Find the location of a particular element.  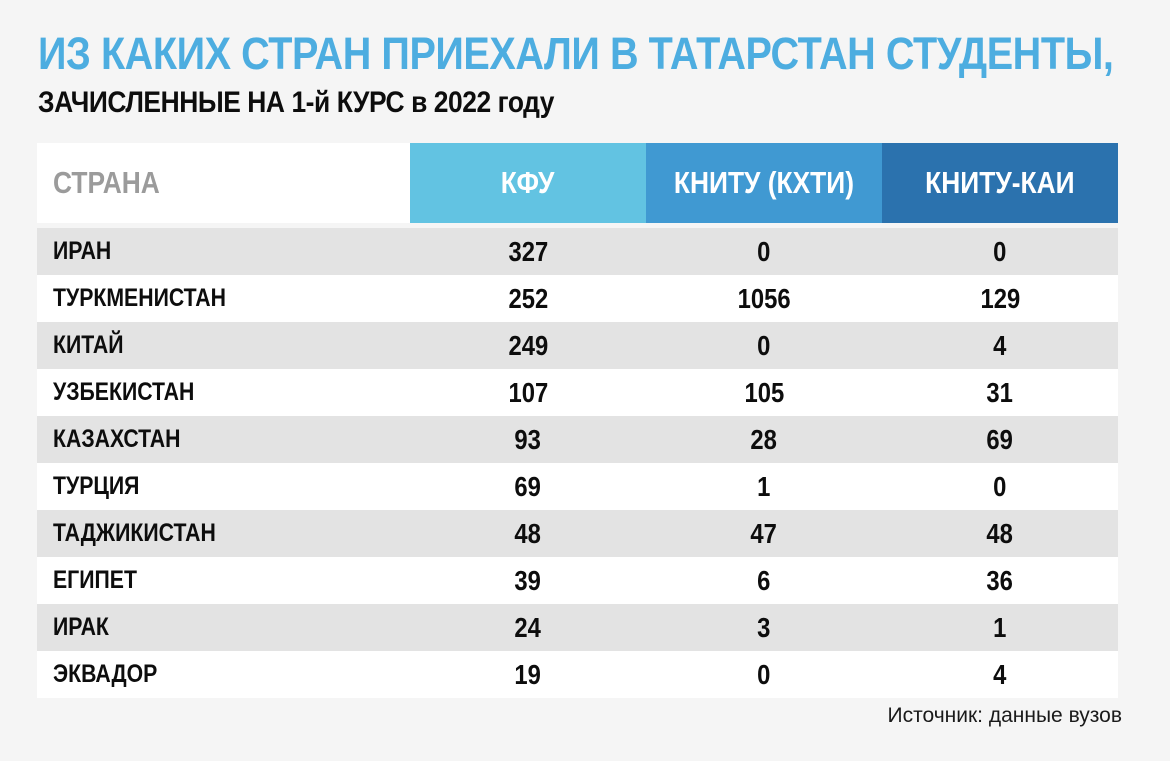

value-cell: 93 is located at coordinates (528, 439).